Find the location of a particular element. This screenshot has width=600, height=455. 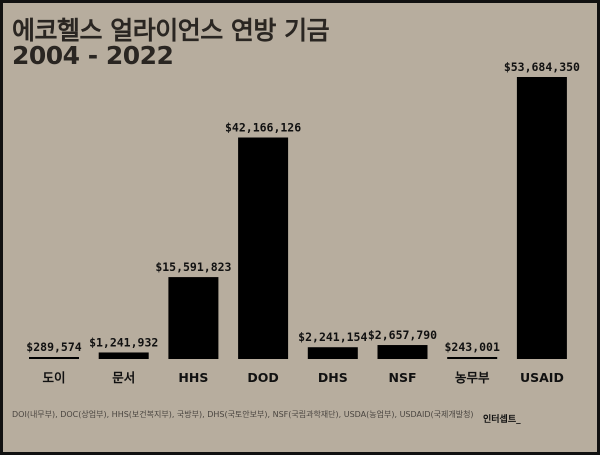

category-label: 도이 is located at coordinates (53, 377).